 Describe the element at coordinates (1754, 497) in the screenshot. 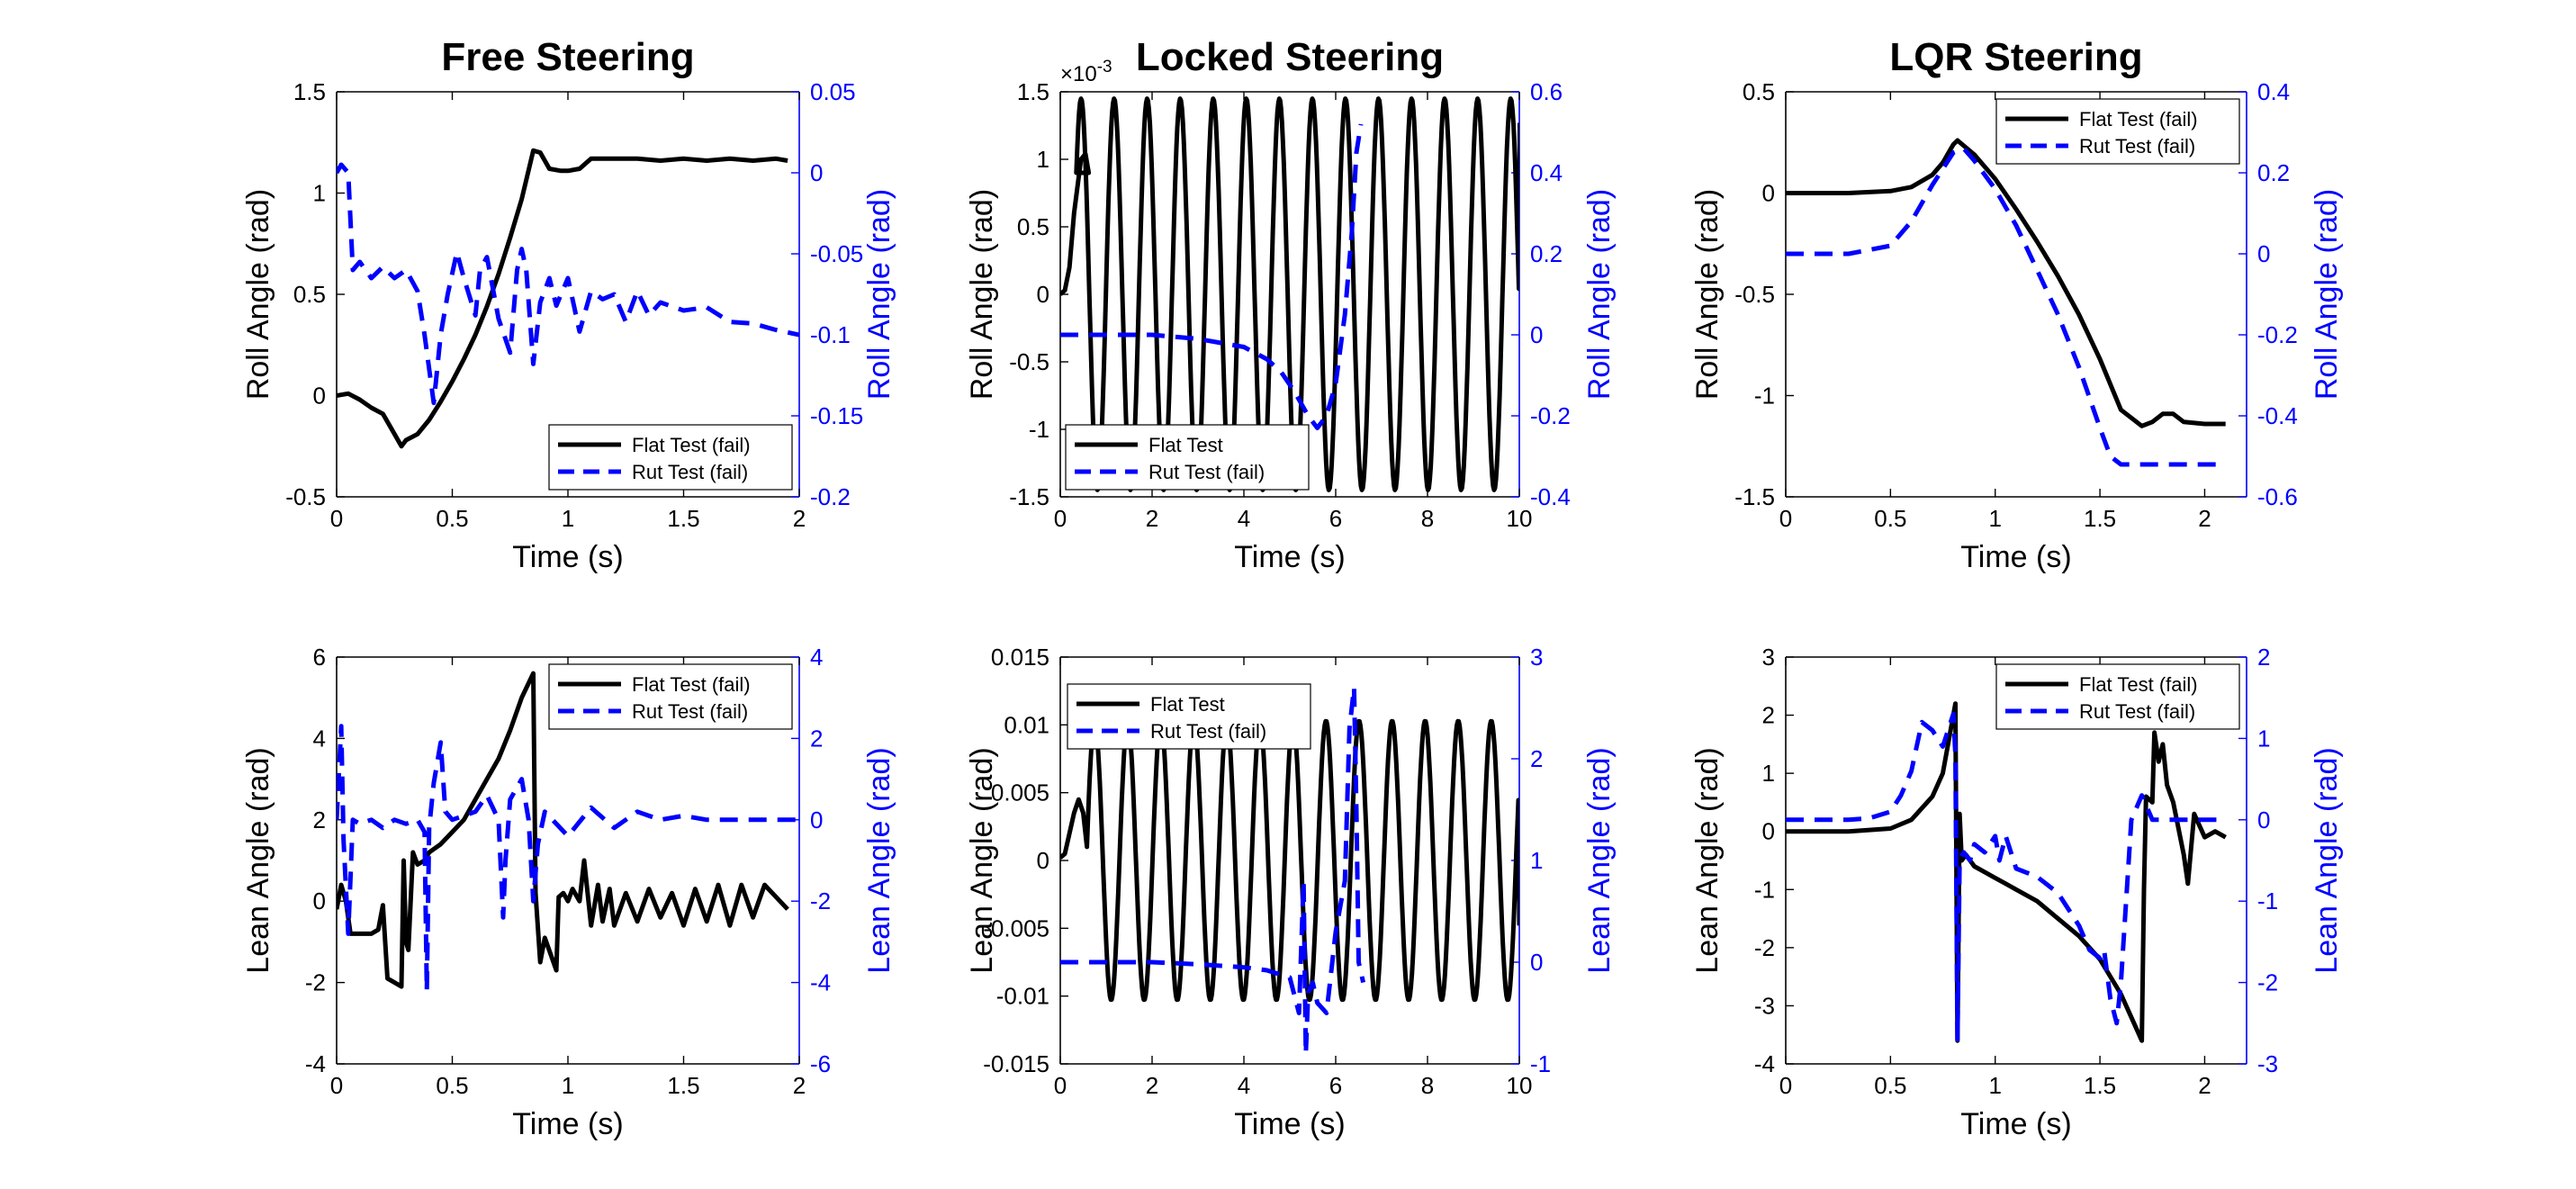

I see `y-tick-label-left: -1.5` at that location.